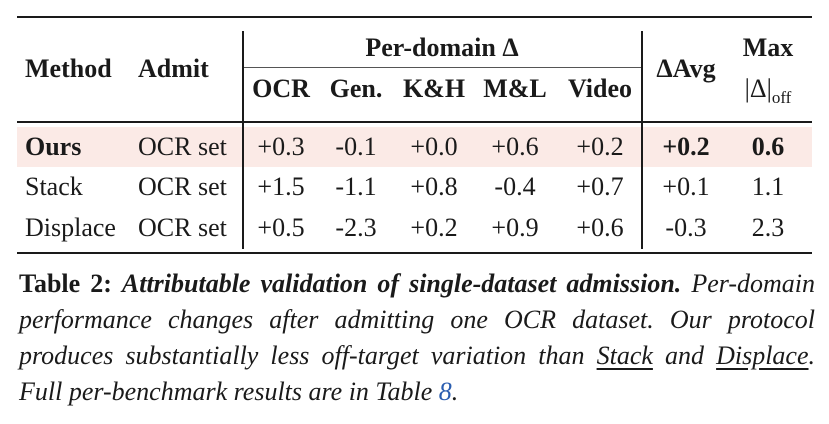  Describe the element at coordinates (434, 227) in the screenshot. I see `row-displace-kh: +0.2` at that location.